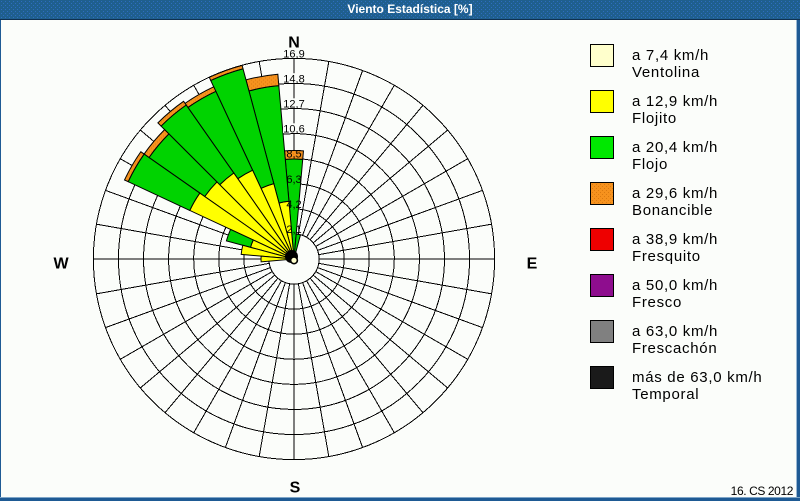 The width and height of the screenshot is (800, 501). What do you see at coordinates (293, 180) in the screenshot?
I see `svg-text: 6,3` at bounding box center [293, 180].